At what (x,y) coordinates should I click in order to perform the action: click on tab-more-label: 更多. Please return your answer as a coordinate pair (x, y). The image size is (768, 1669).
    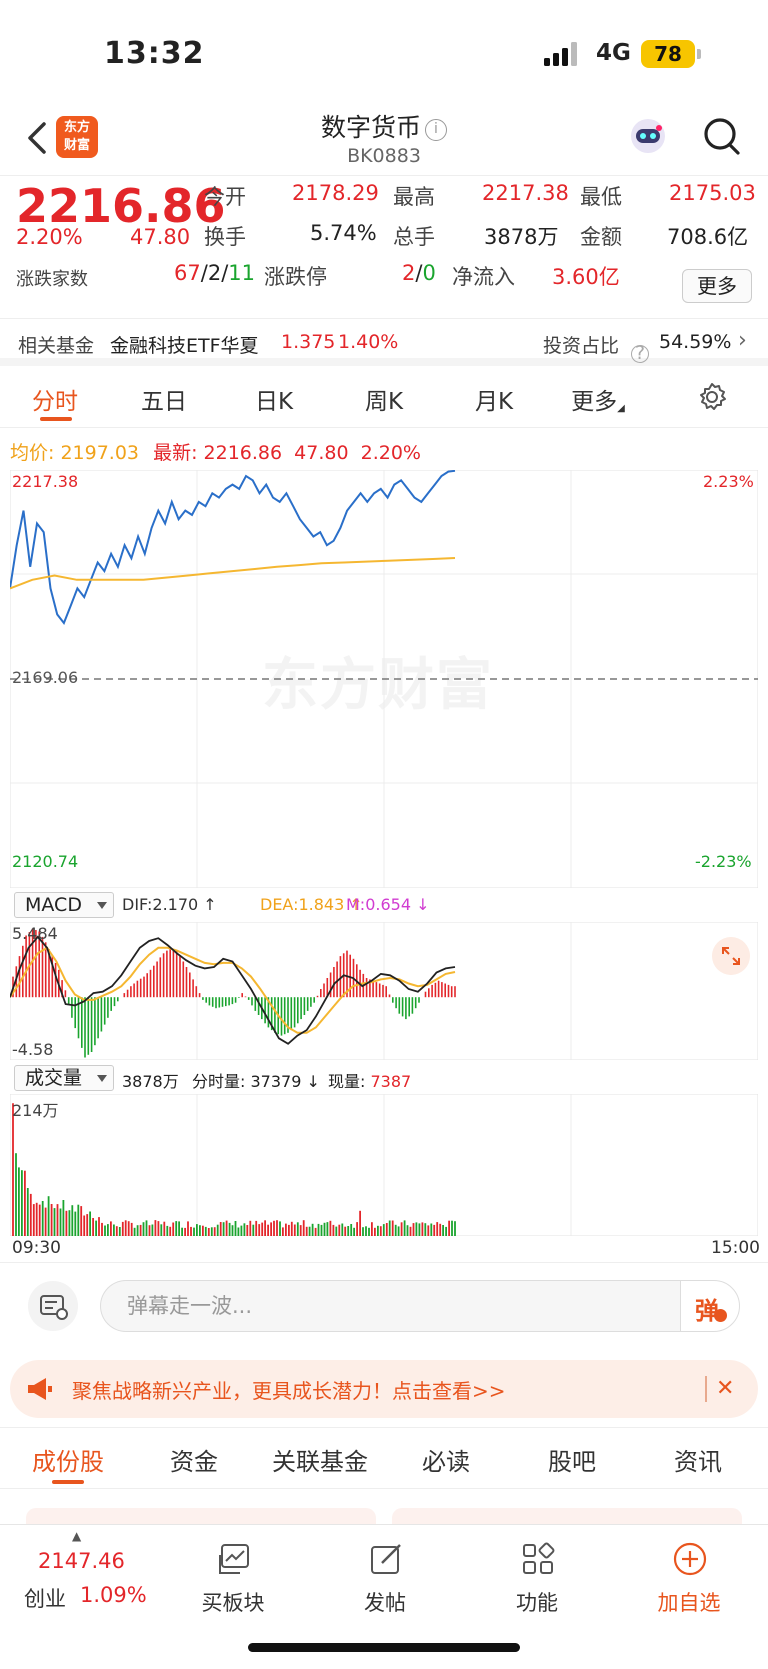
    Looking at the image, I should click on (594, 402).